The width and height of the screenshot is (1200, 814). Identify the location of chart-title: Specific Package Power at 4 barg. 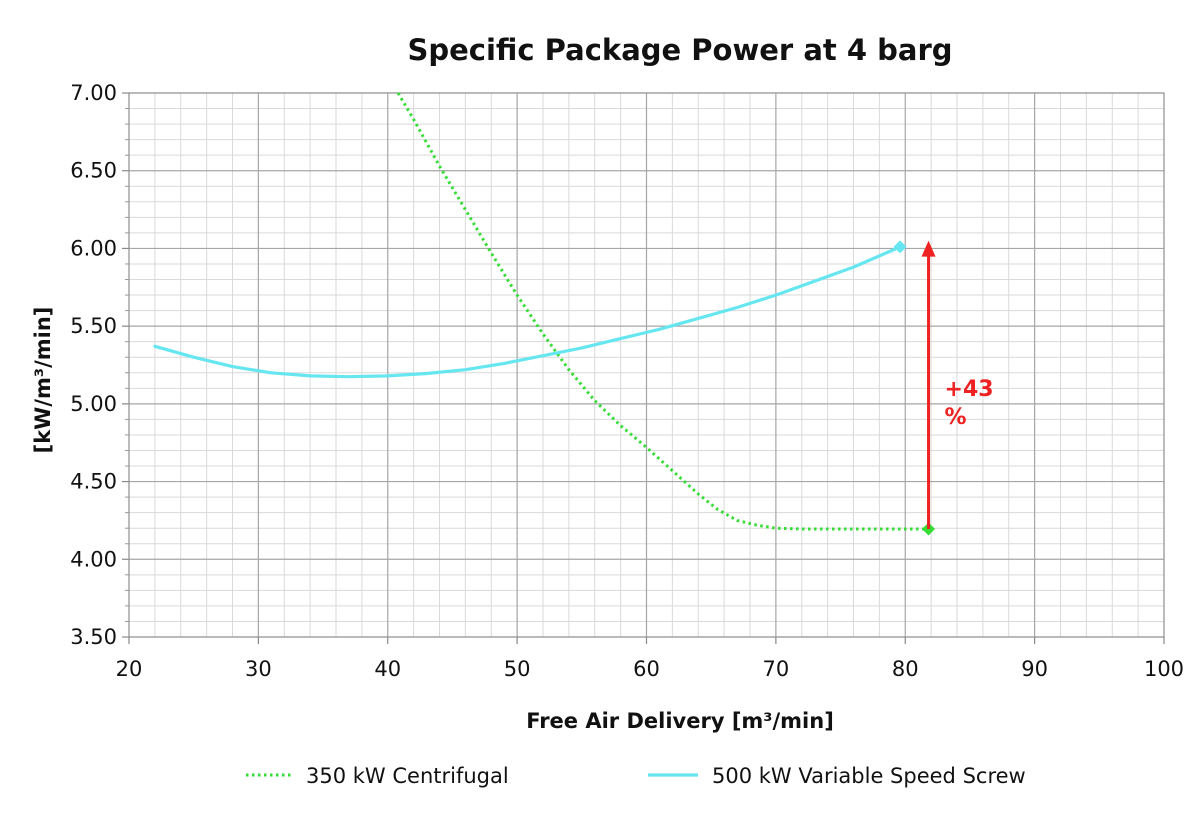
(679, 50).